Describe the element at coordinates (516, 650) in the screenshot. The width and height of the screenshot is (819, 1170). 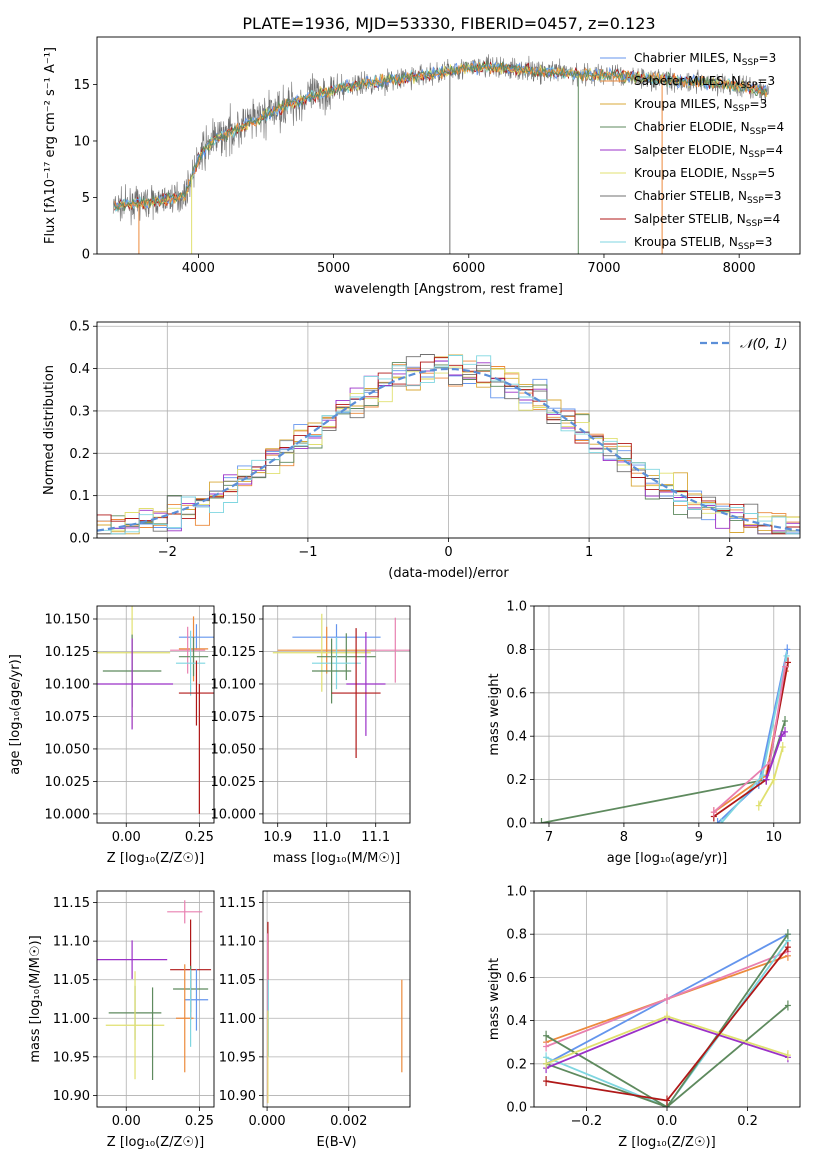
I see `y-tick-label: 0.8` at that location.